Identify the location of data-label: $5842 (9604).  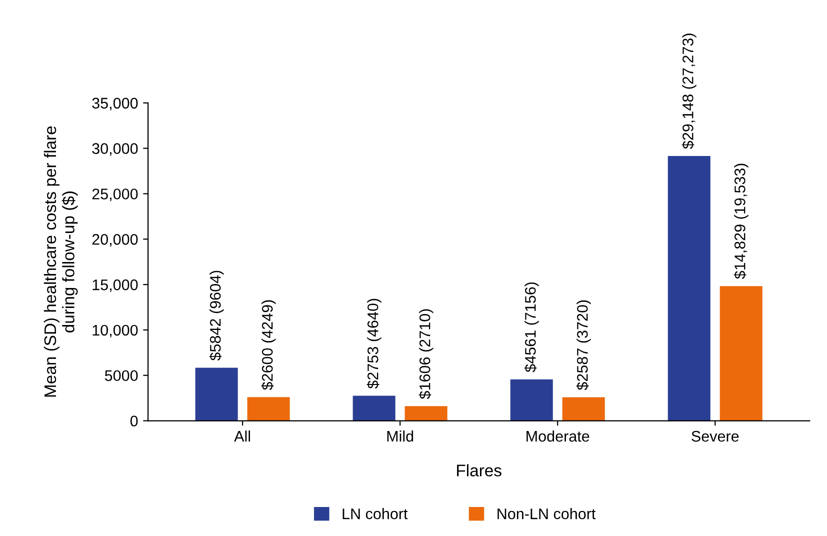
(216, 315).